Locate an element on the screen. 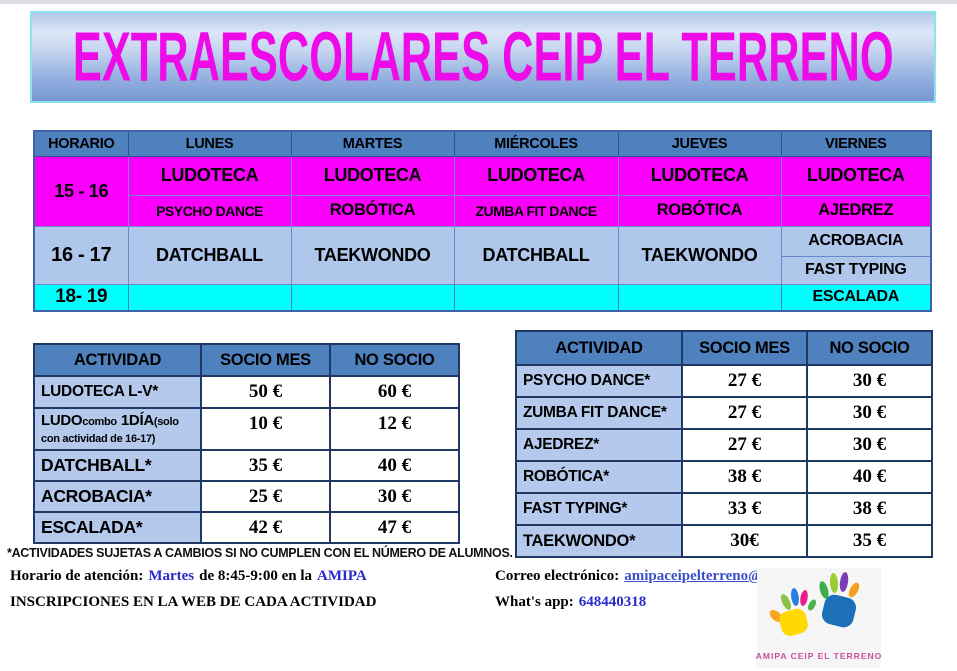 This screenshot has width=957, height=671. schedule-header-horario: HORARIO is located at coordinates (81, 143).